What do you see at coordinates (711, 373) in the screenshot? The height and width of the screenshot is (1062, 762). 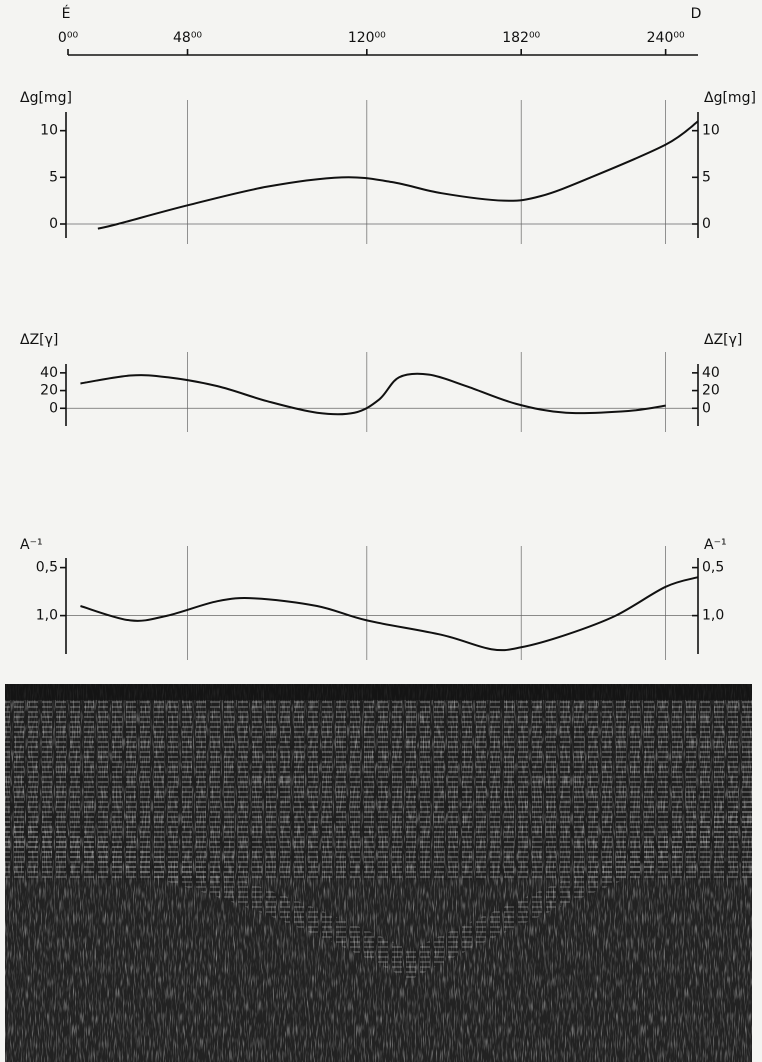 I see `y-tick-label-right: 40` at bounding box center [711, 373].